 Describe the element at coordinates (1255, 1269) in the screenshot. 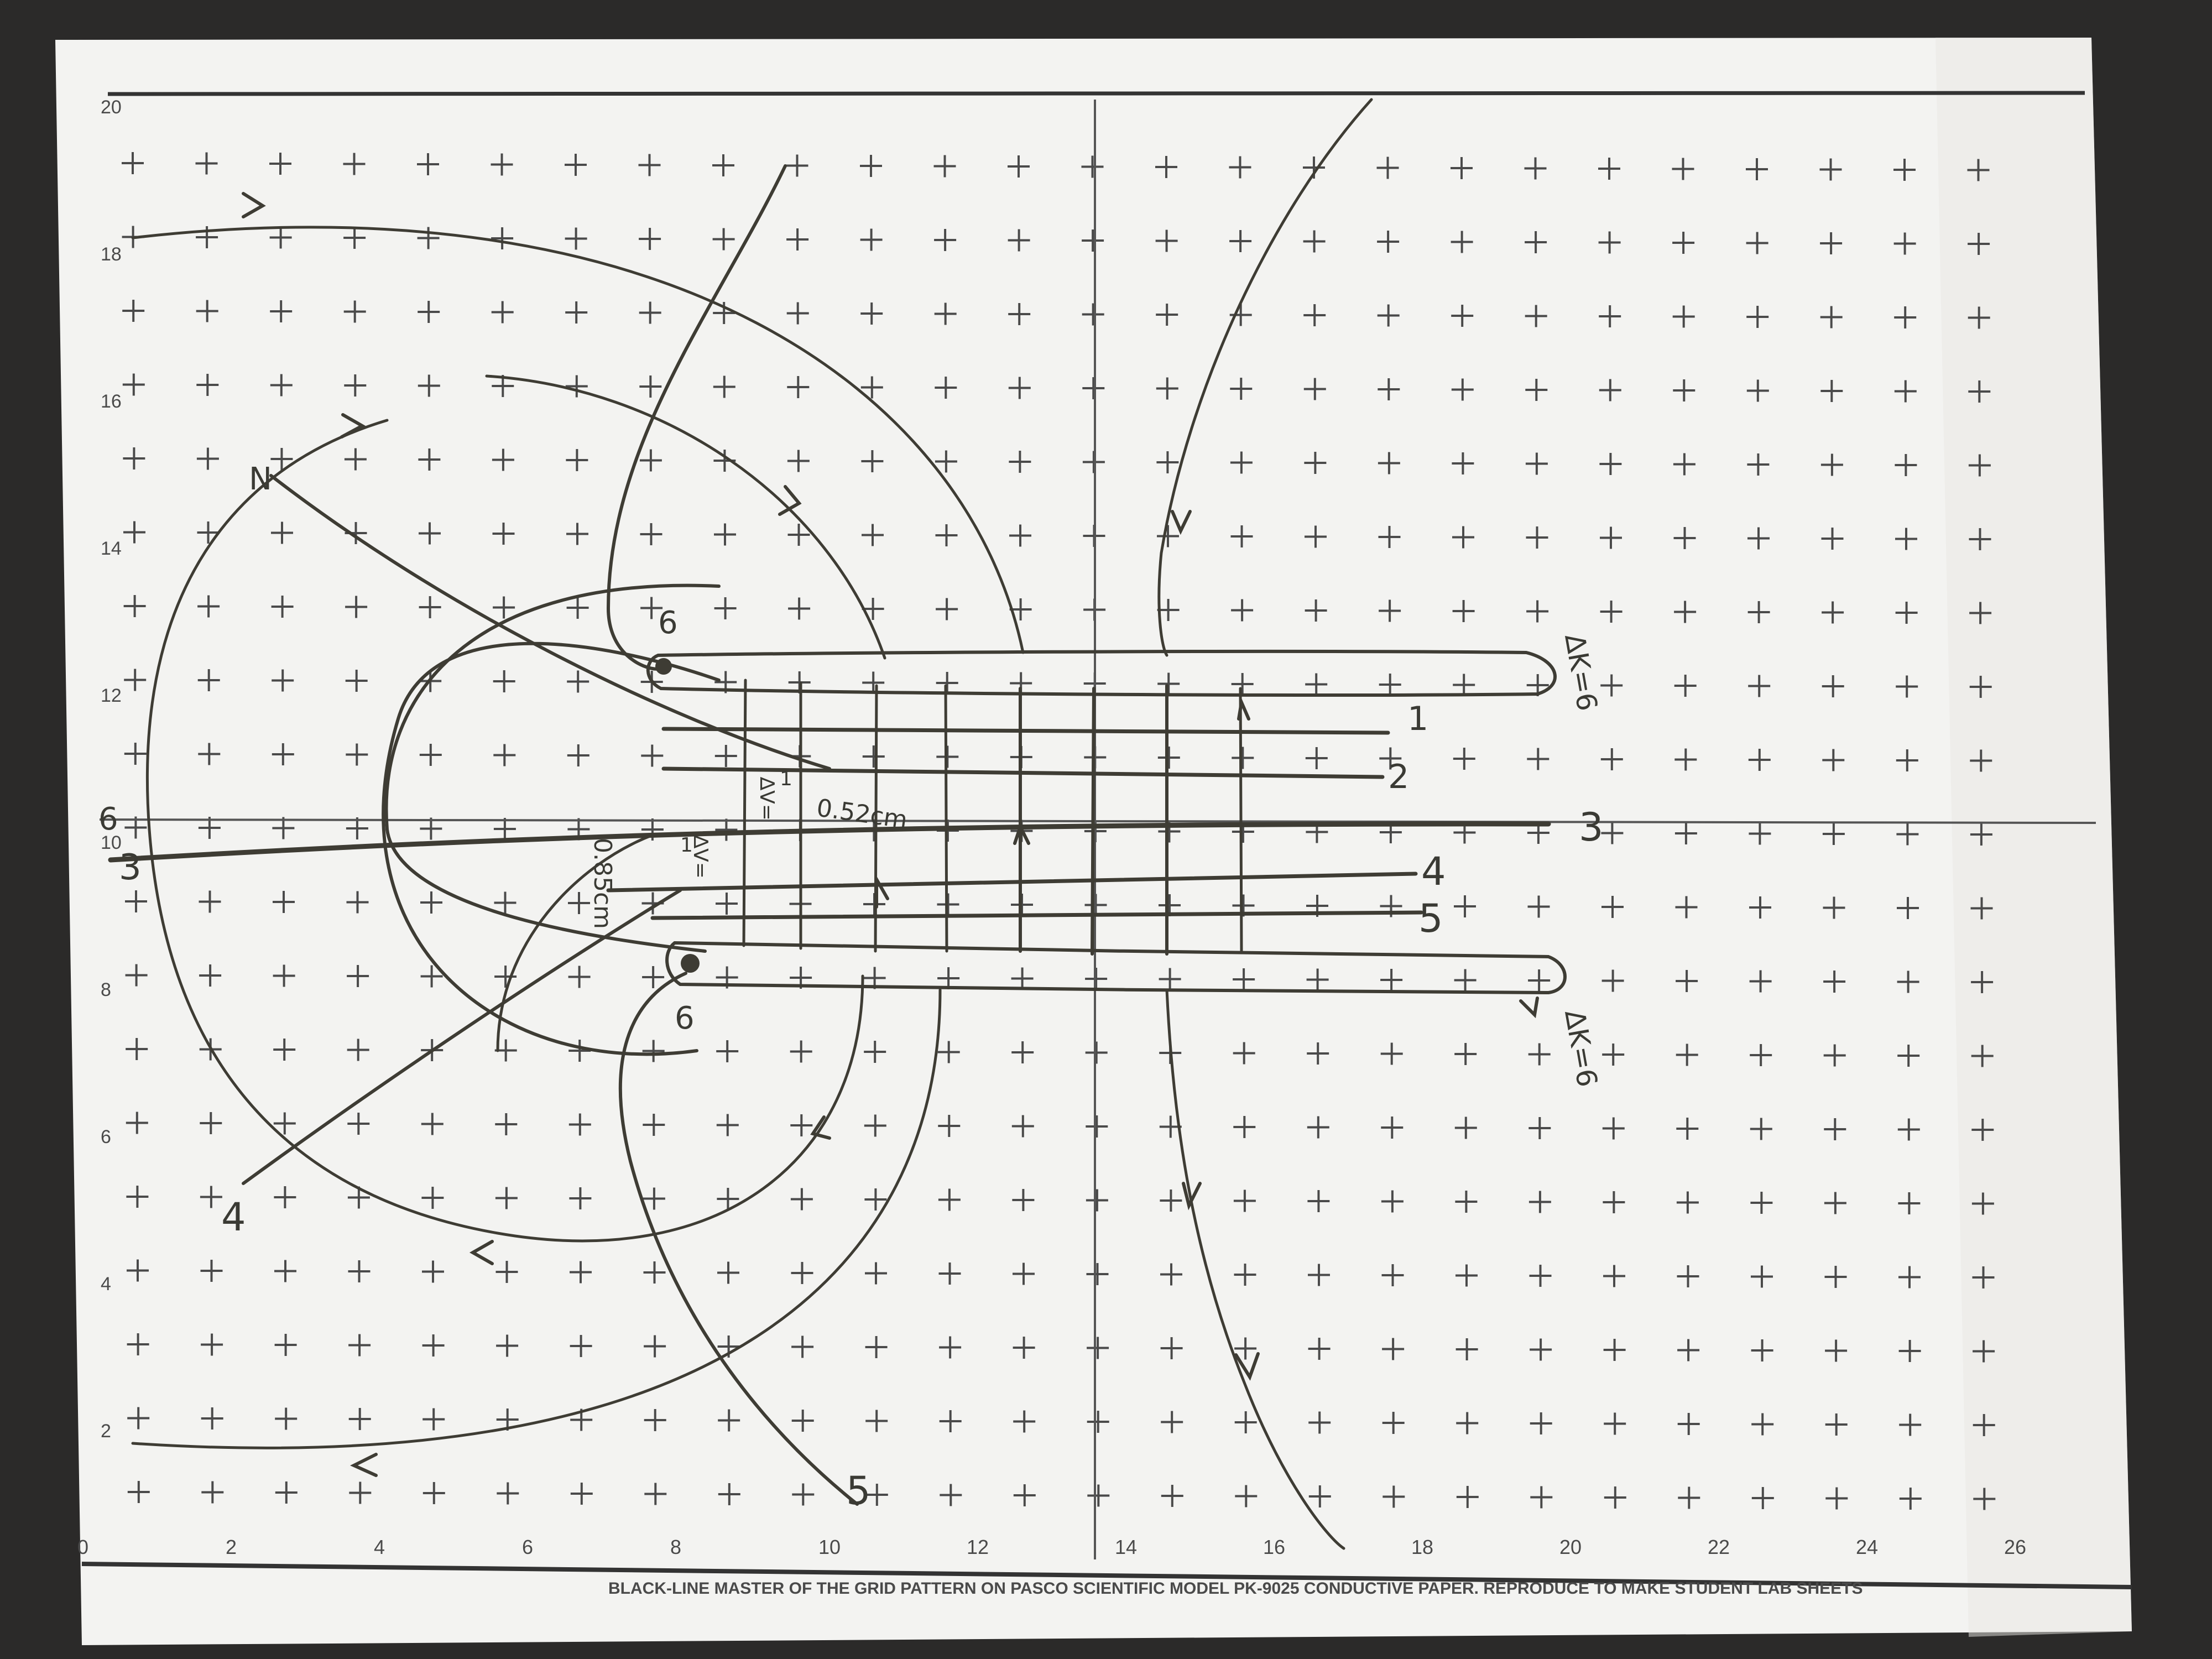

I see `field-line-bottom-right` at that location.